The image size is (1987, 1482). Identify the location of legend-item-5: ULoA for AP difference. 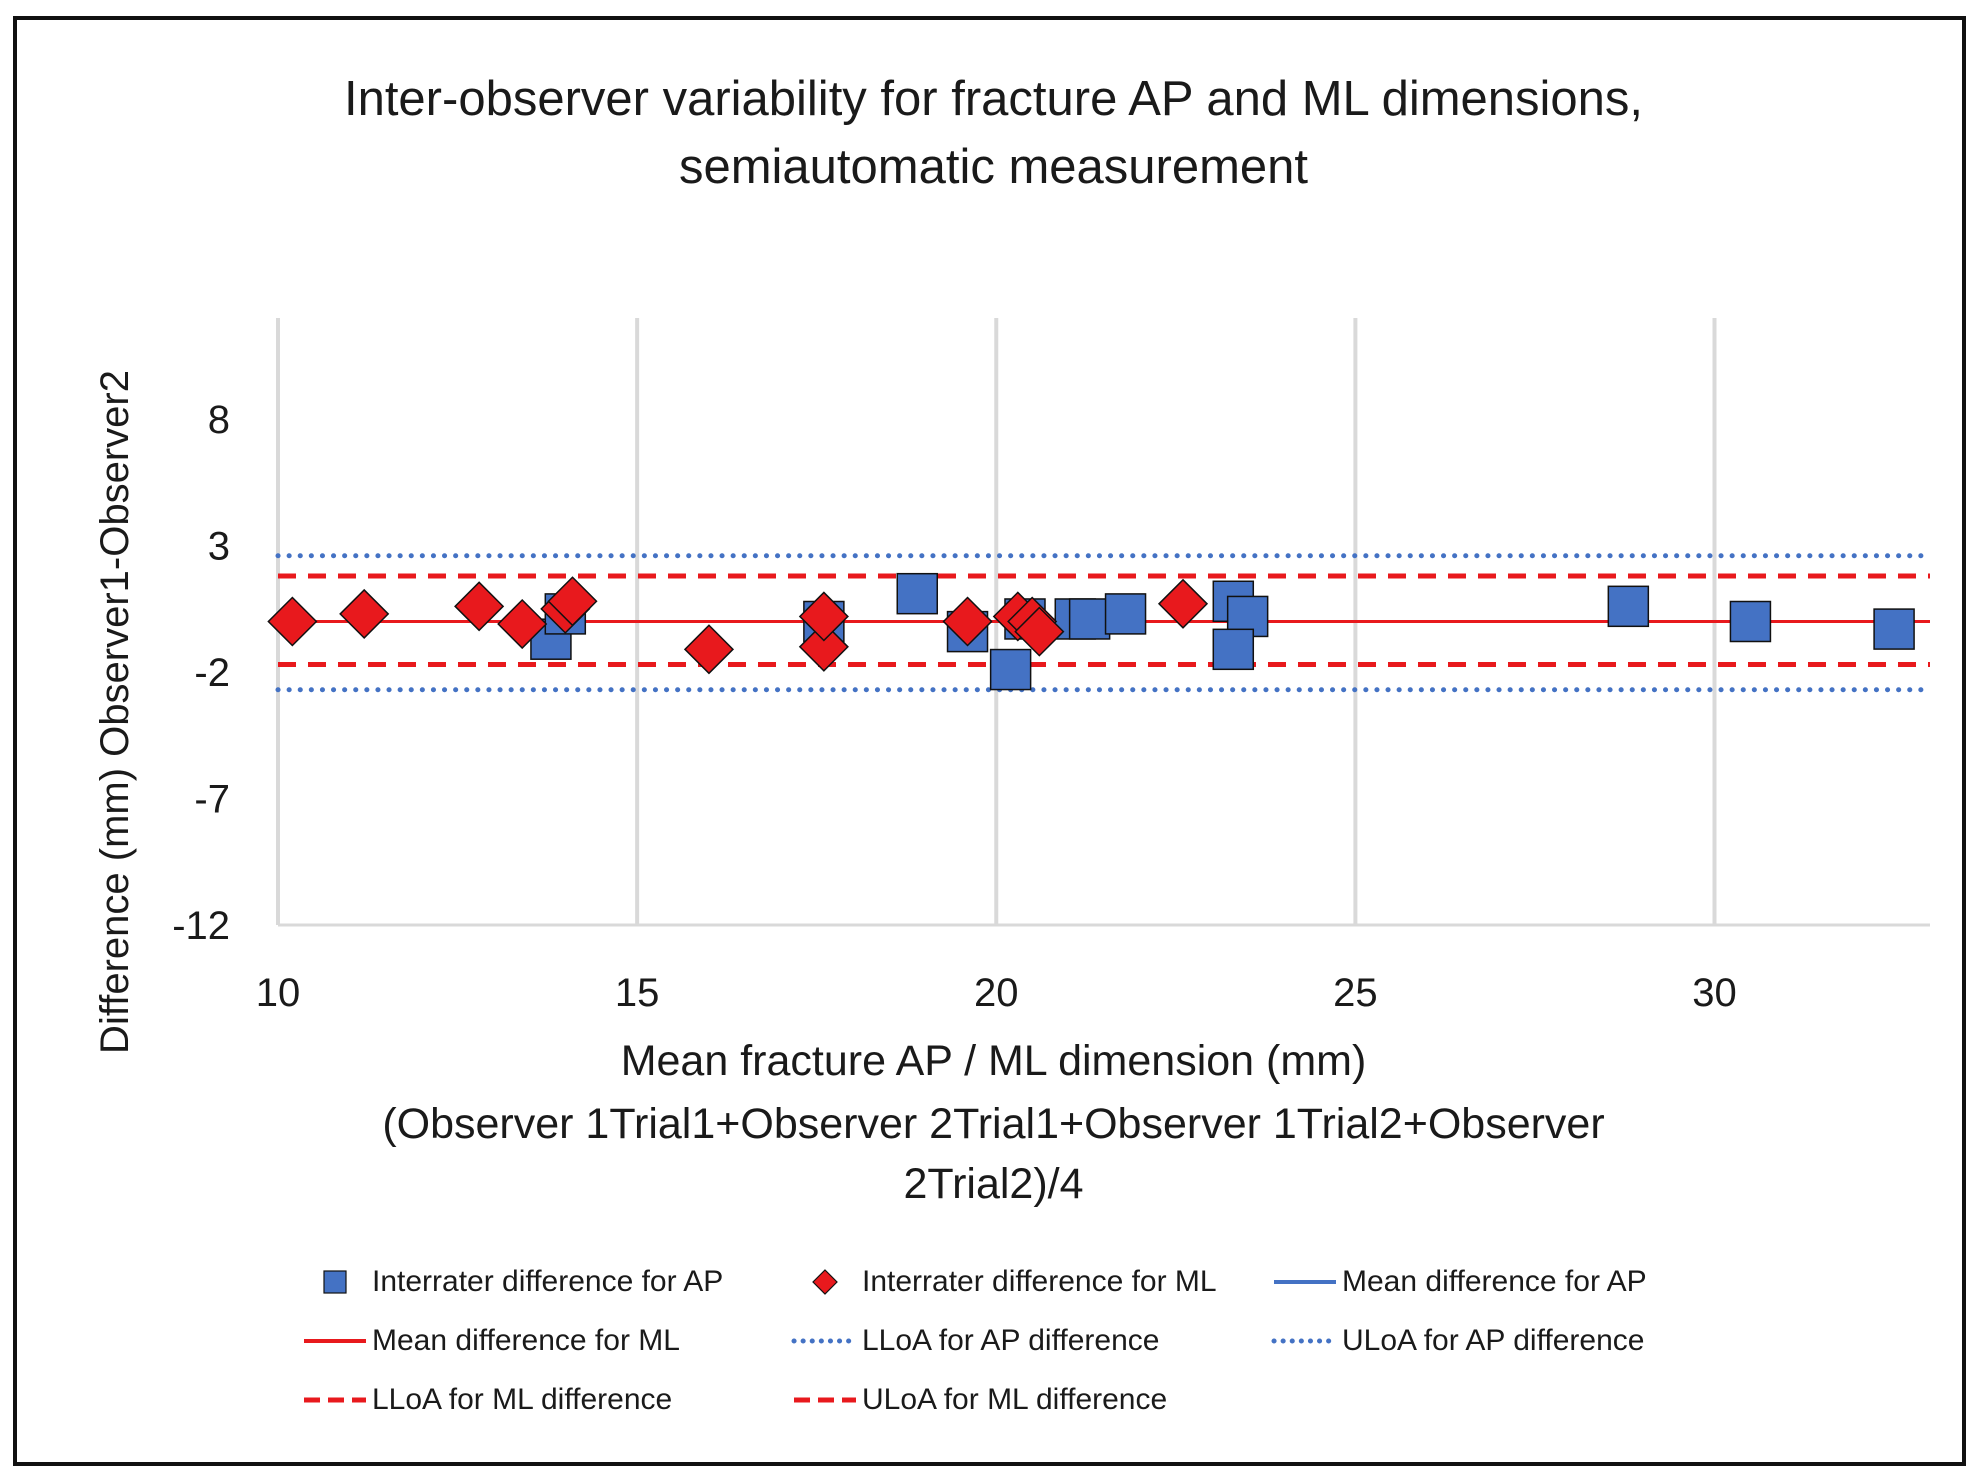
(1457, 1341).